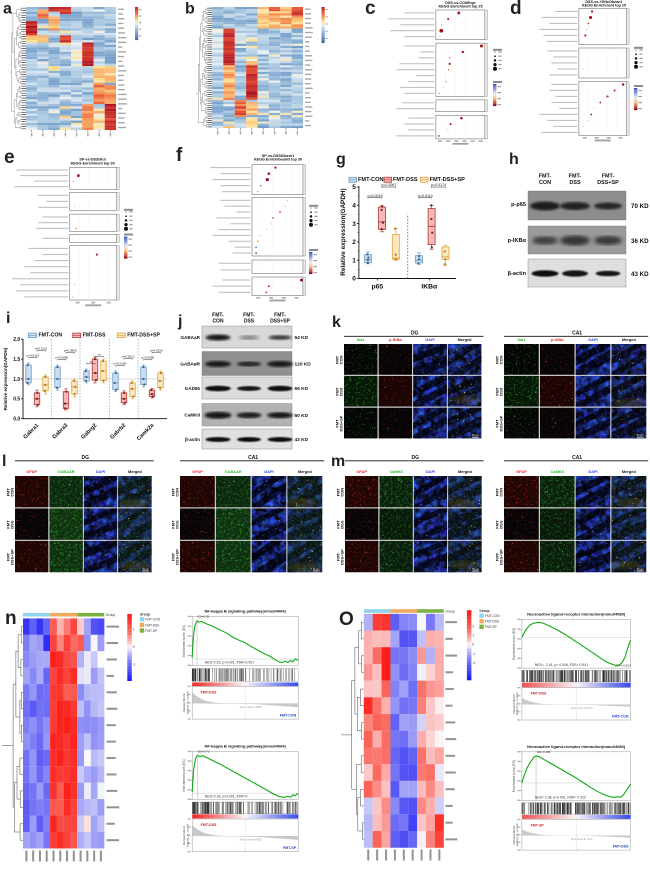  I want to click on svg-text: IKBα, so click(429, 287).